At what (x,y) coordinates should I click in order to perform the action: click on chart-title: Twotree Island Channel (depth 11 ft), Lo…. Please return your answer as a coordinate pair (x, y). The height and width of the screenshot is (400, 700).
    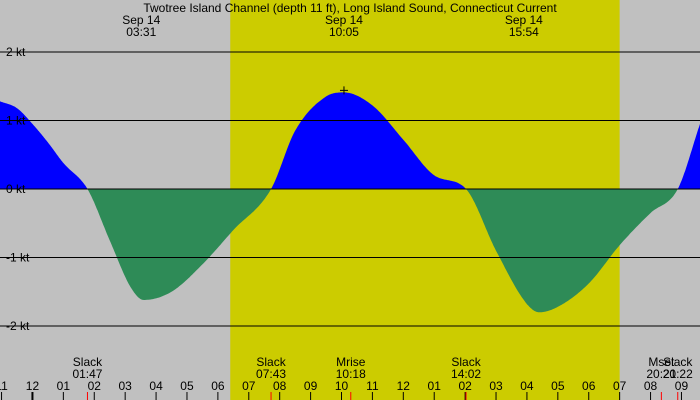
    Looking at the image, I should click on (350, 8).